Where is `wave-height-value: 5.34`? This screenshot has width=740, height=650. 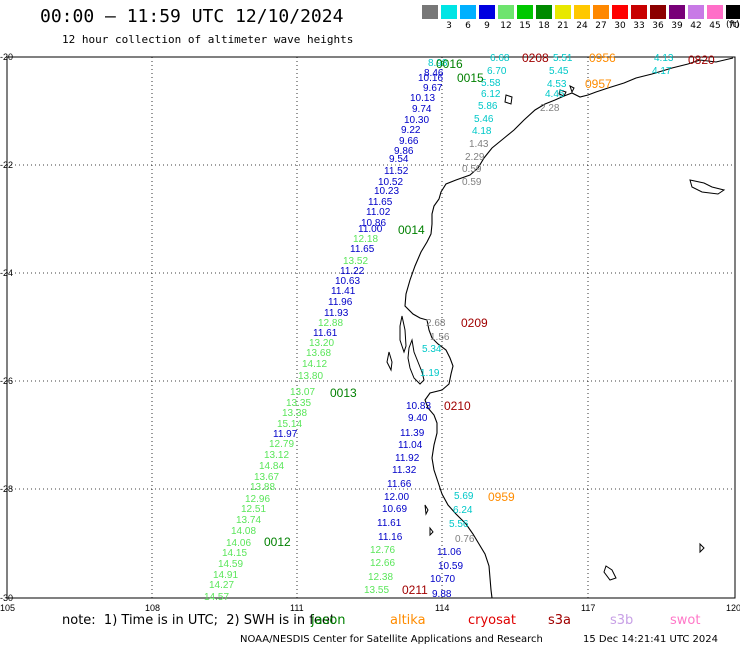
wave-height-value: 5.34 is located at coordinates (432, 349).